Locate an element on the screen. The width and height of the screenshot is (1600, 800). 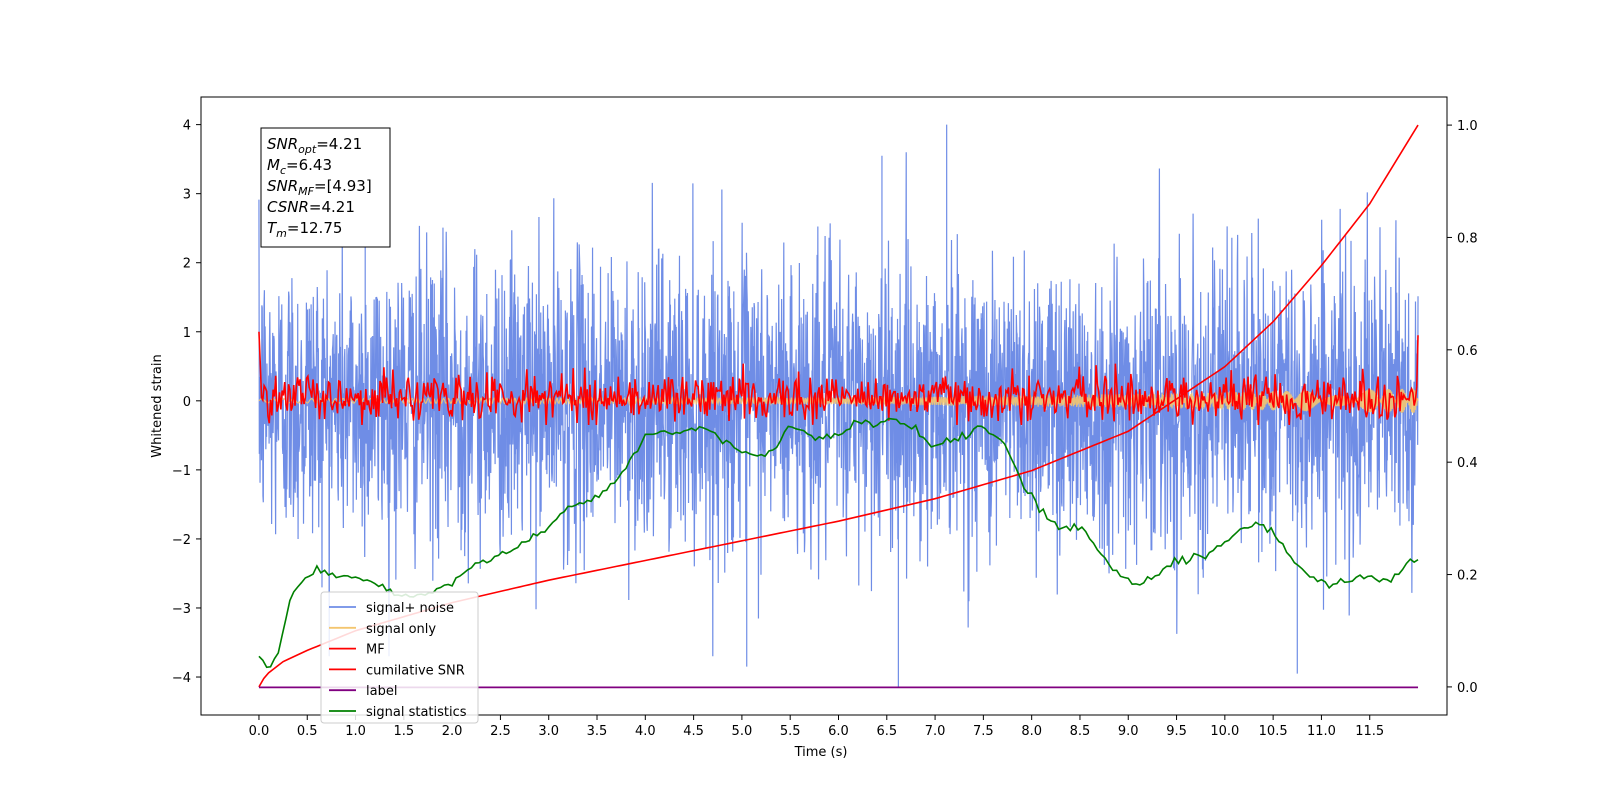
x-tick-label: 11.0 is located at coordinates (1321, 731).